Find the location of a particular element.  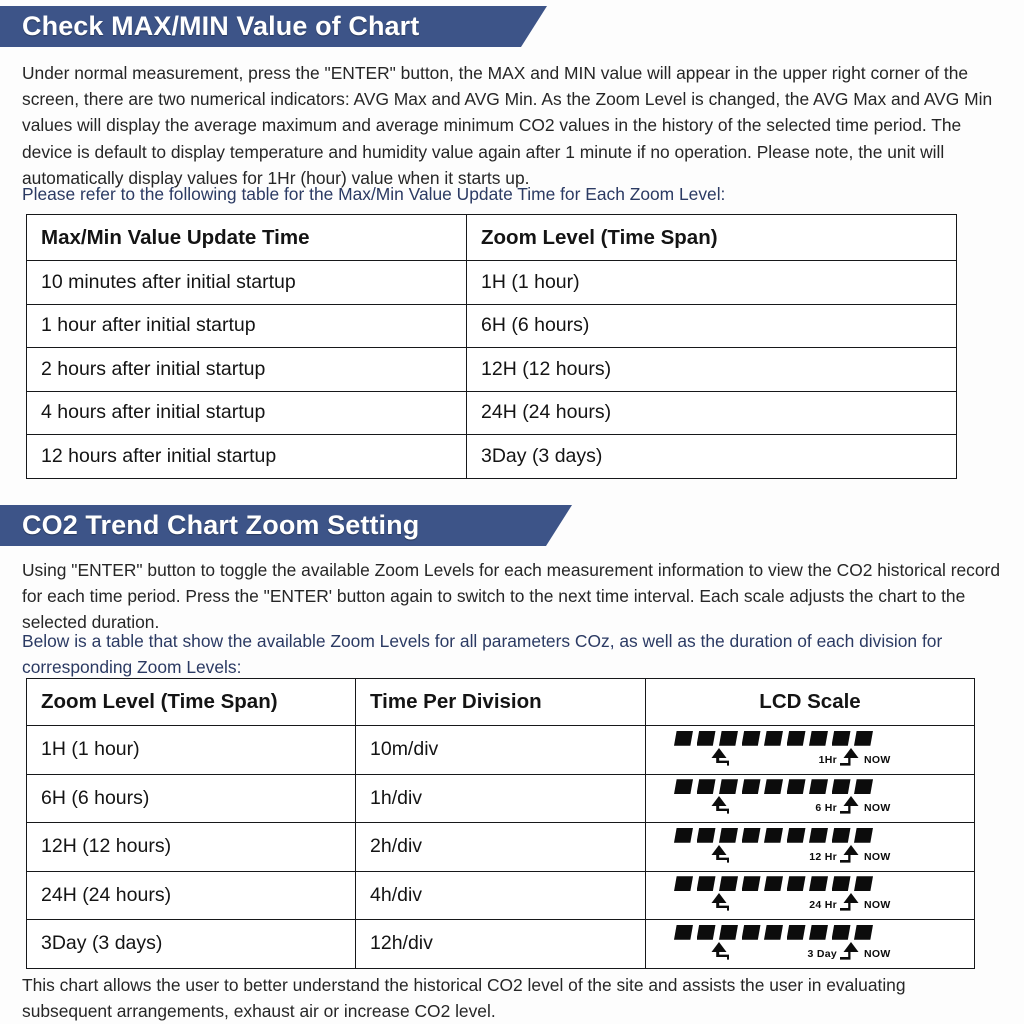

lcd-scale-graphic: 1Hr NOW is located at coordinates (810, 750).